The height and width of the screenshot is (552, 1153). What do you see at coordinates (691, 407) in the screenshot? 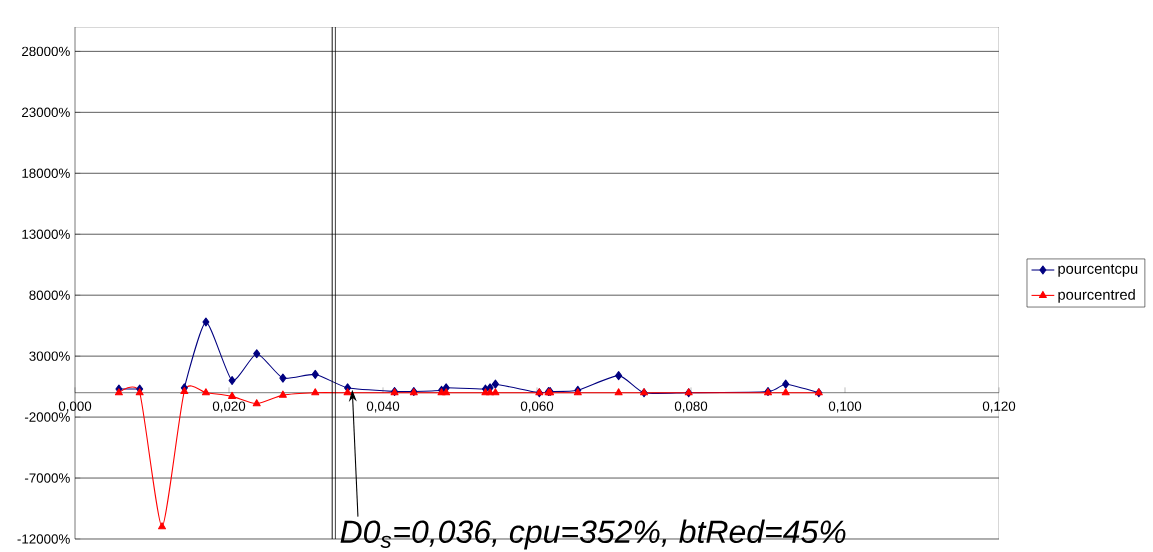
I see `x-tick-label: 0,080` at bounding box center [691, 407].